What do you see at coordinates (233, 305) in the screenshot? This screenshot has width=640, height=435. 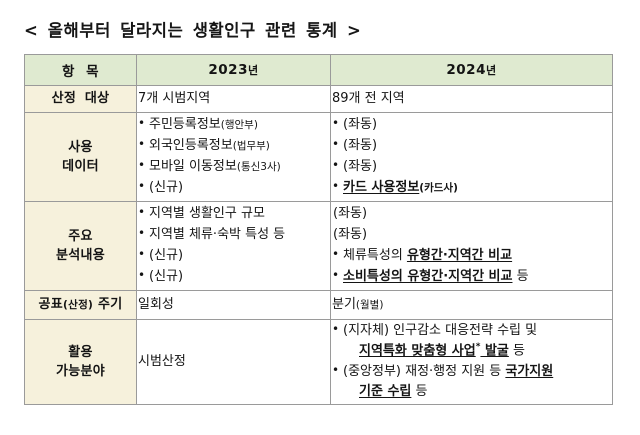 I see `cell-cycle-2023: 일회성` at bounding box center [233, 305].